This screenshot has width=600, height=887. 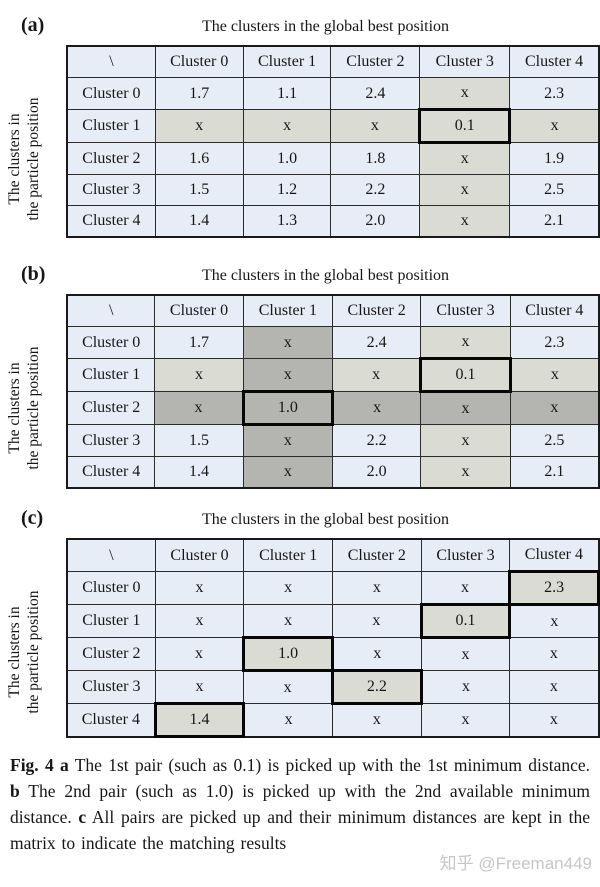 What do you see at coordinates (375, 158) in the screenshot?
I see `distance-cell: 1.8` at bounding box center [375, 158].